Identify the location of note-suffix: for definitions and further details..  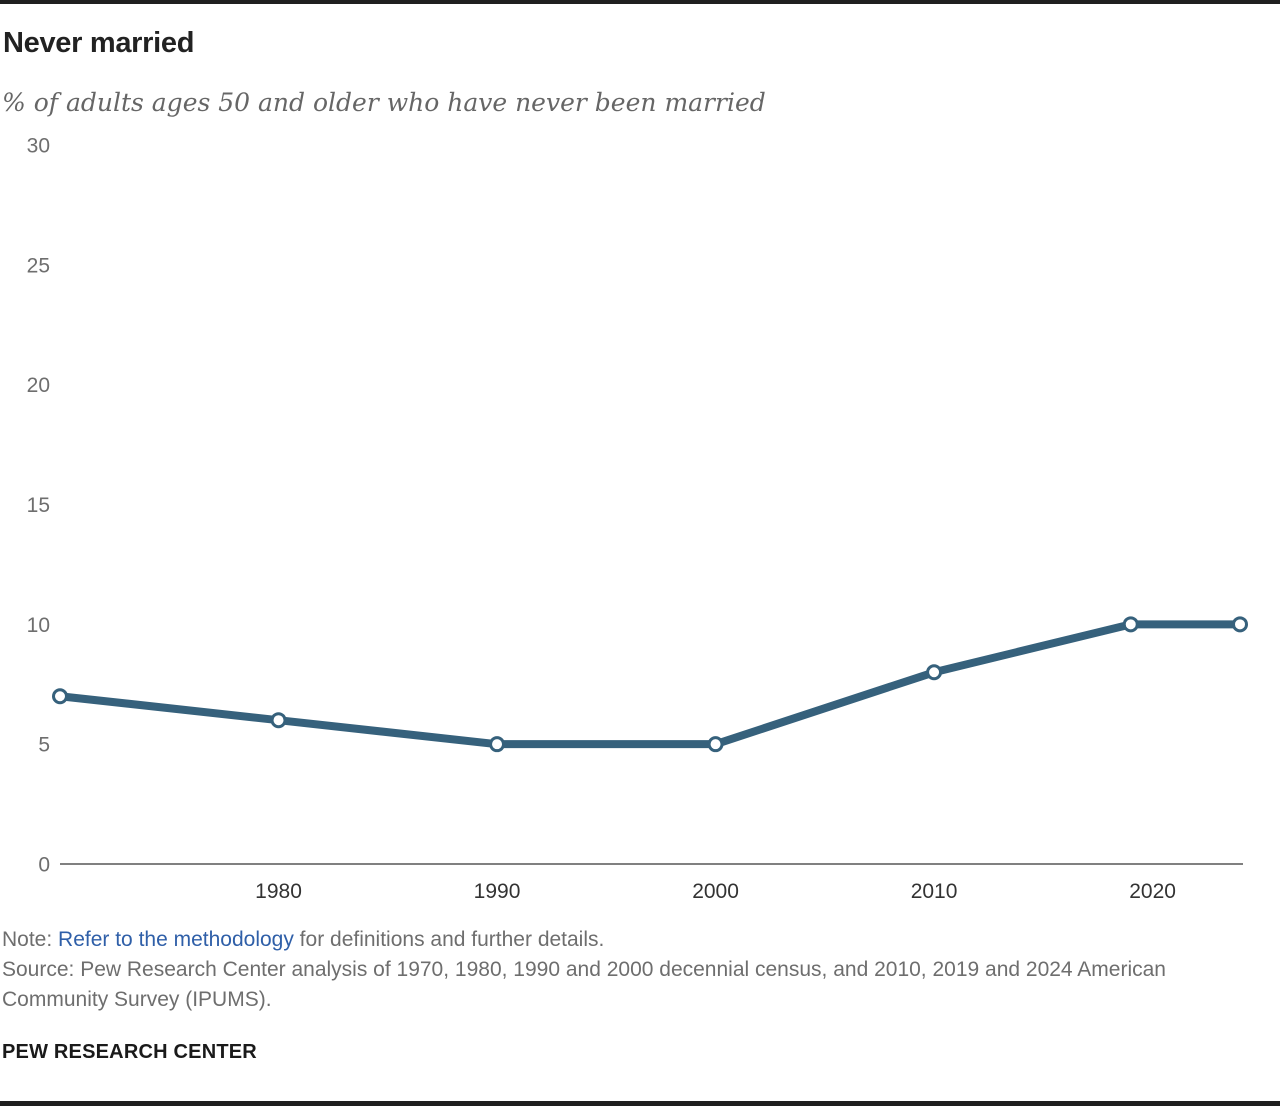
(449, 939).